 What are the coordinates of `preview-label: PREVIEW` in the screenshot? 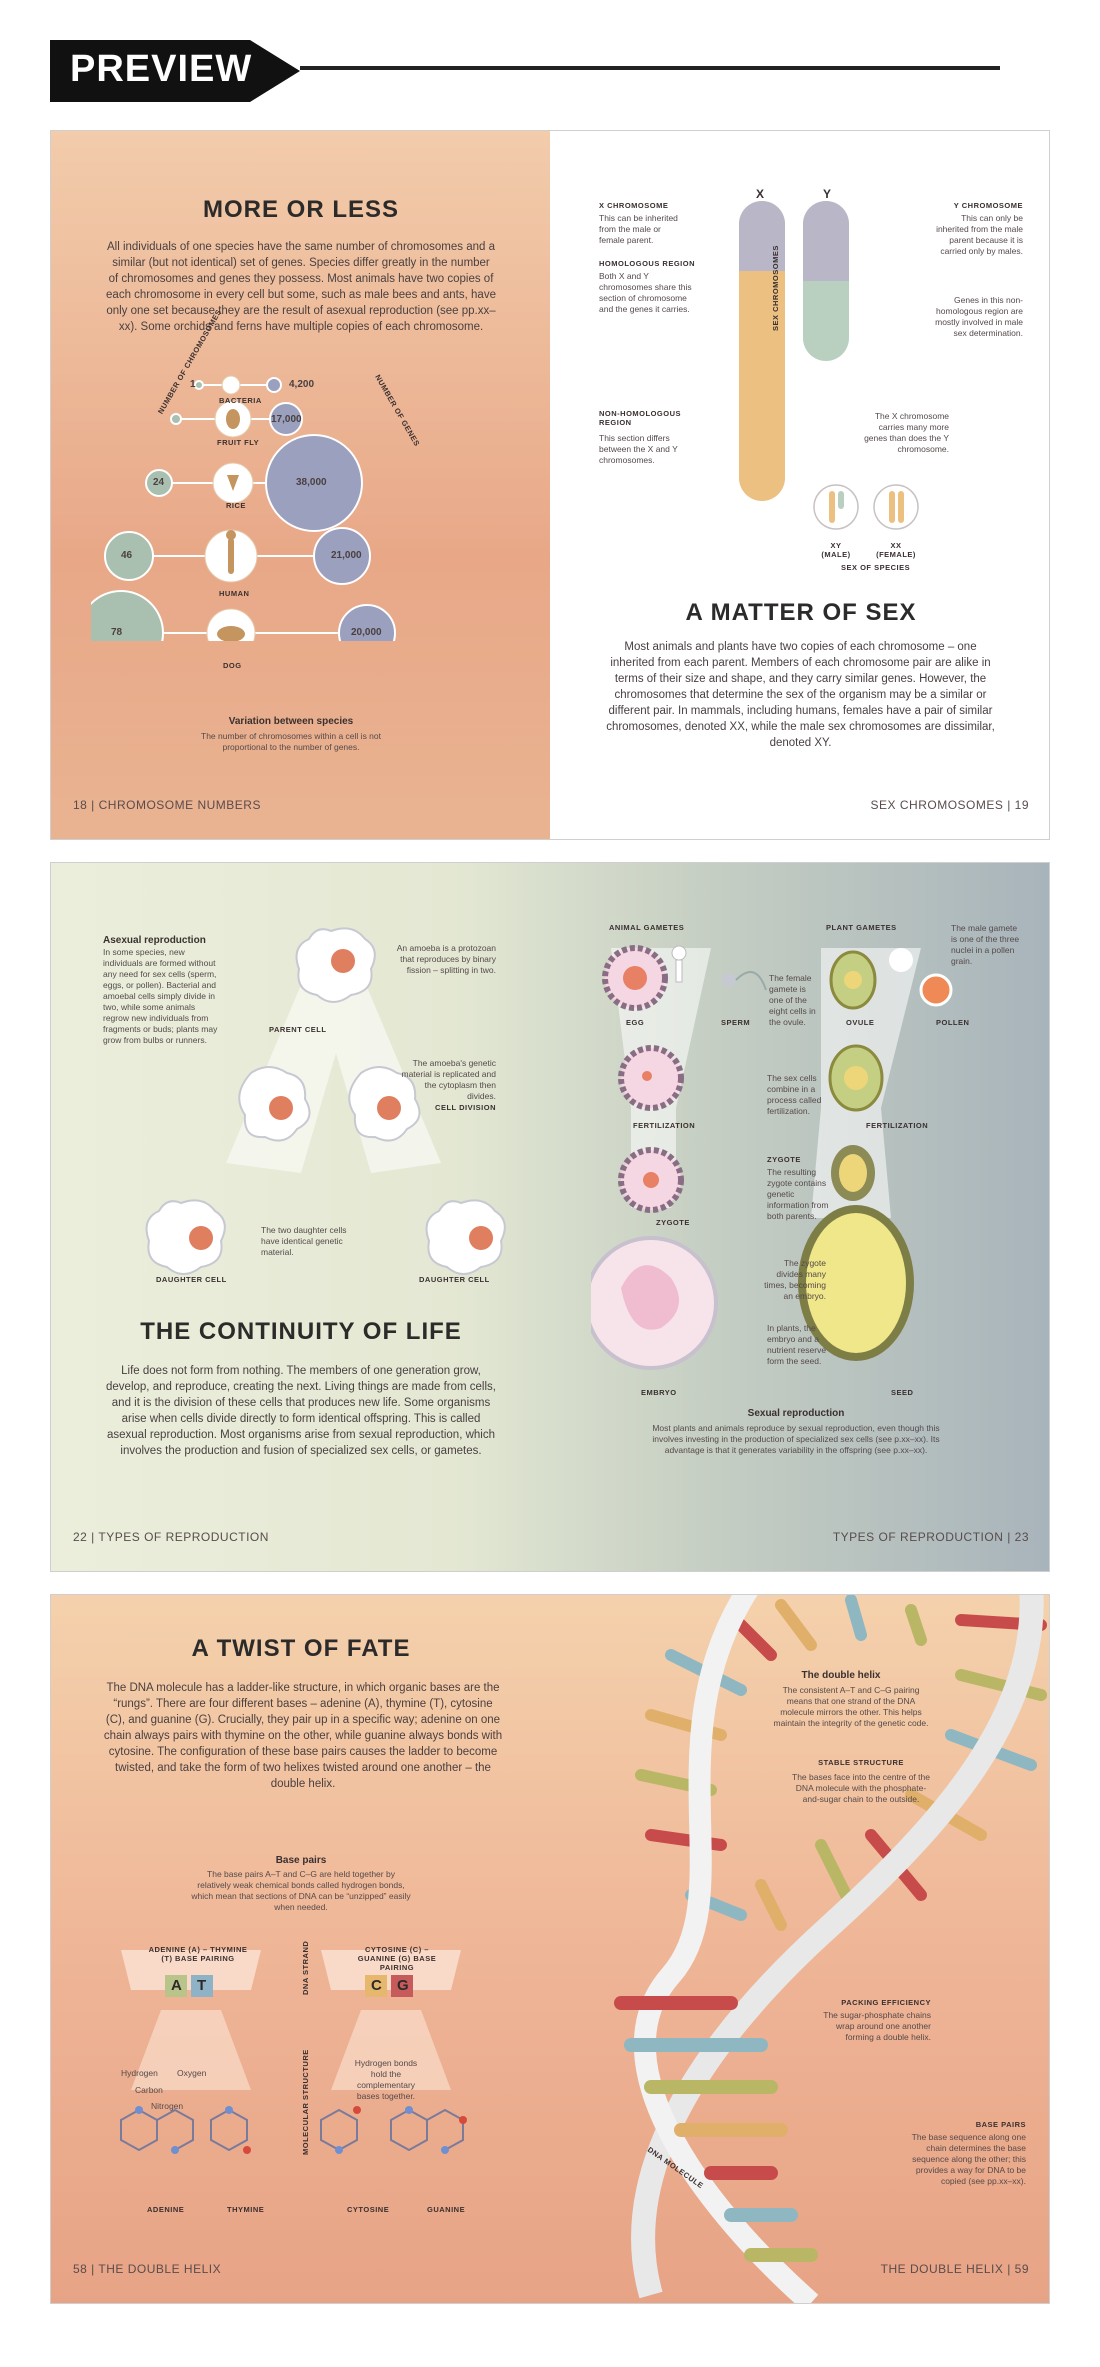 It's located at (161, 69).